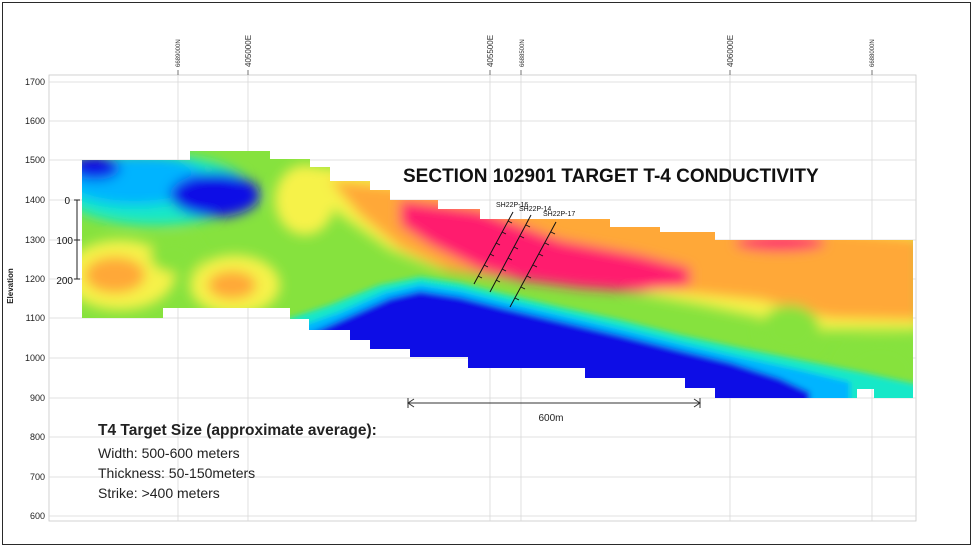 Image resolution: width=975 pixels, height=549 pixels. Describe the element at coordinates (550, 418) in the screenshot. I see `scale-bar-label: 600m` at that location.